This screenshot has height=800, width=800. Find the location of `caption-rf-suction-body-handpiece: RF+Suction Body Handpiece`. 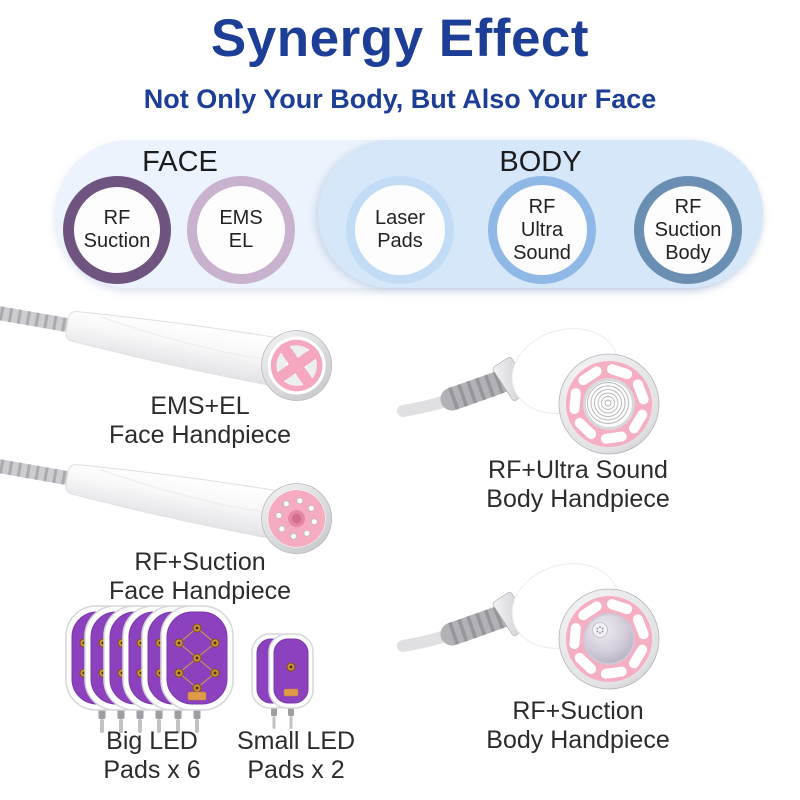

caption-rf-suction-body-handpiece: RF+Suction Body Handpiece is located at coordinates (578, 725).